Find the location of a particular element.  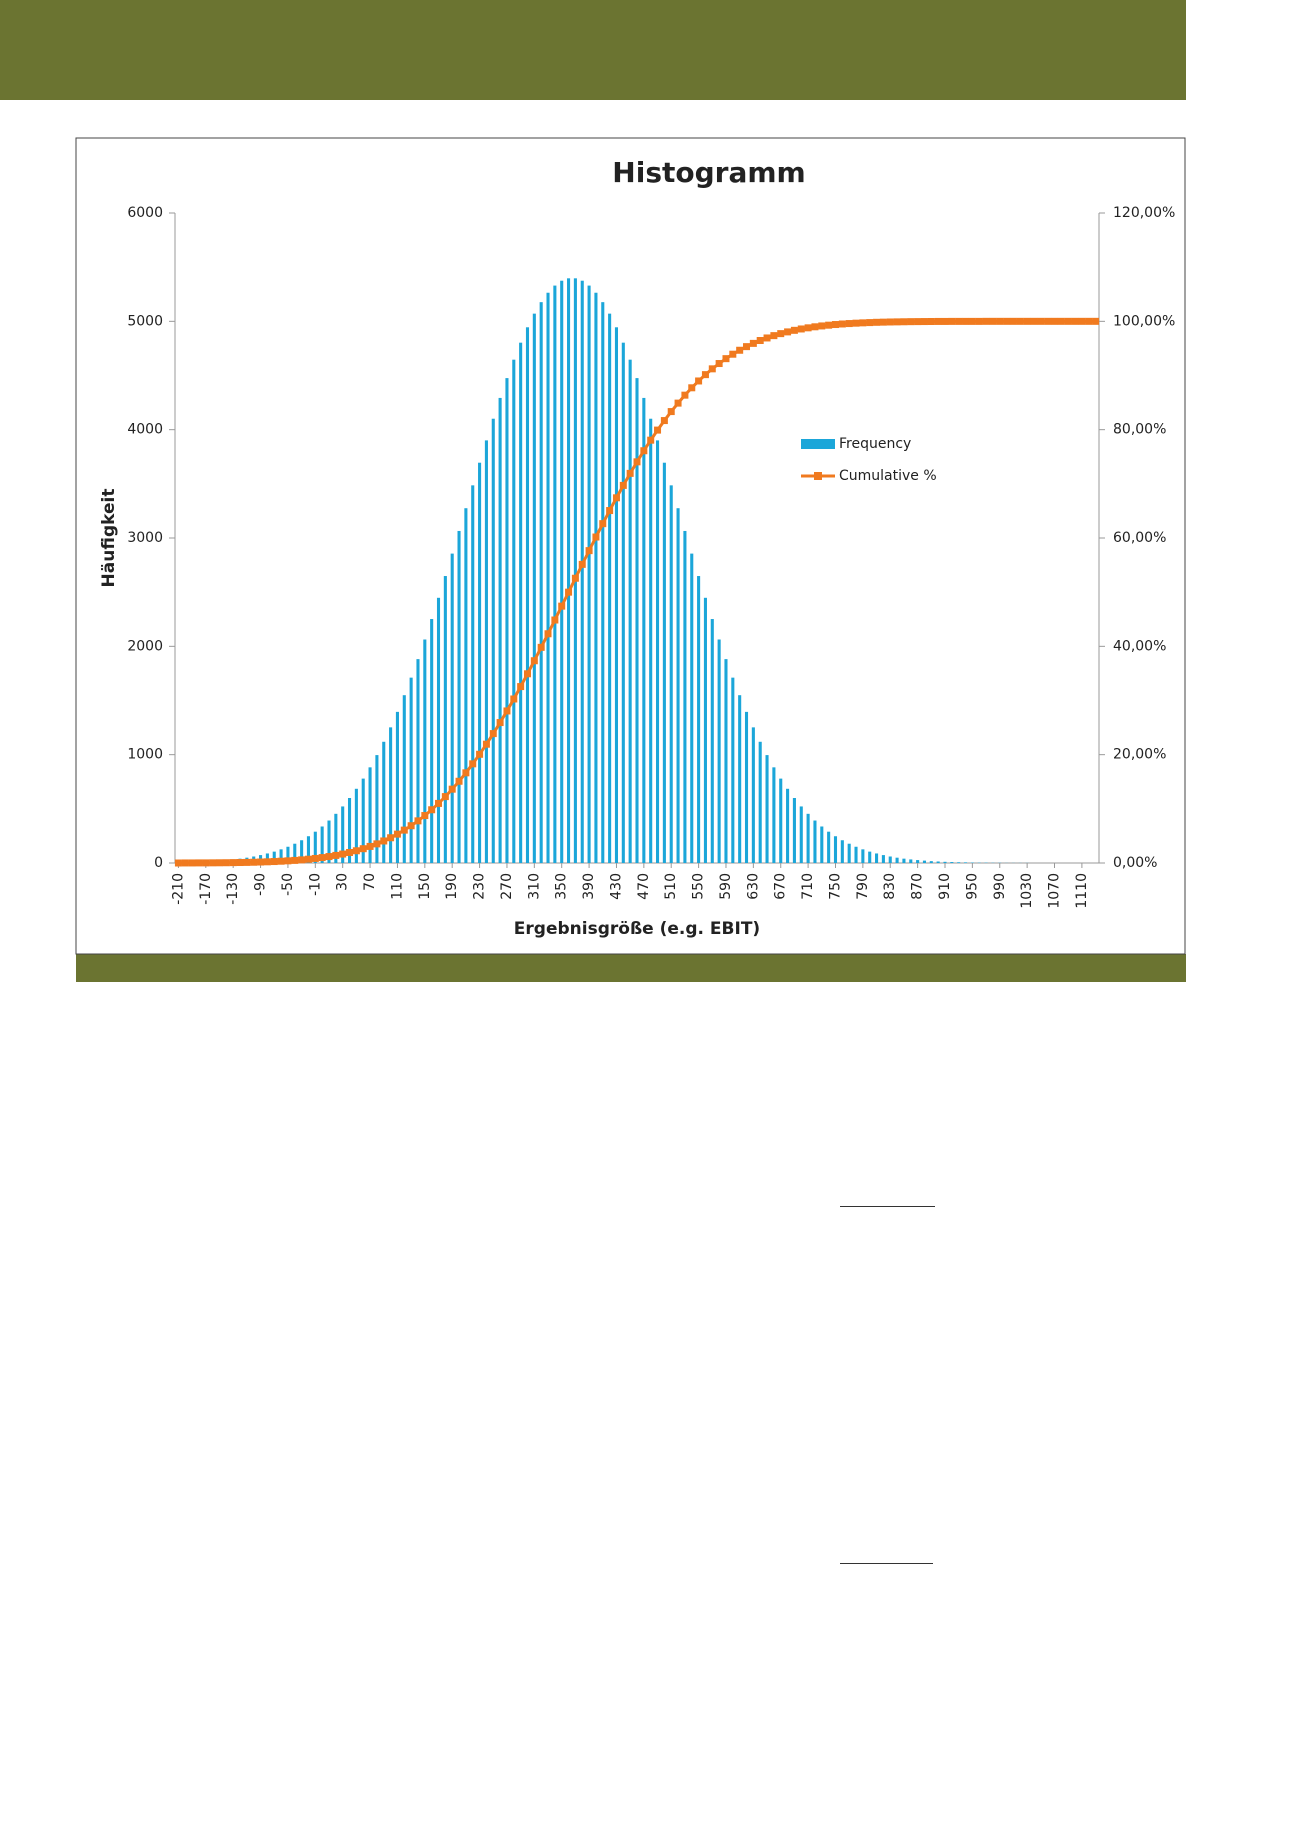

x-tick-label: -130 is located at coordinates (233, 889).